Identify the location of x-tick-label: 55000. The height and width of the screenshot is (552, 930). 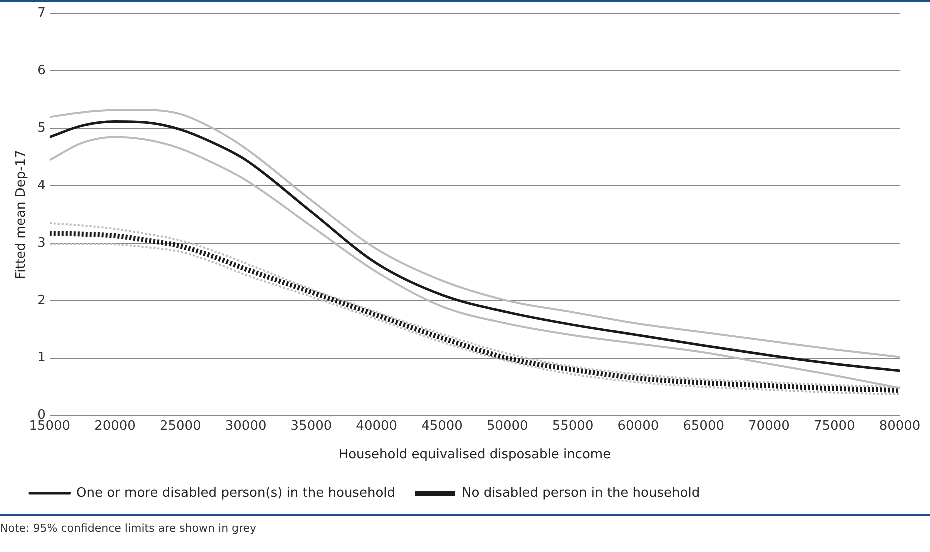
(573, 426).